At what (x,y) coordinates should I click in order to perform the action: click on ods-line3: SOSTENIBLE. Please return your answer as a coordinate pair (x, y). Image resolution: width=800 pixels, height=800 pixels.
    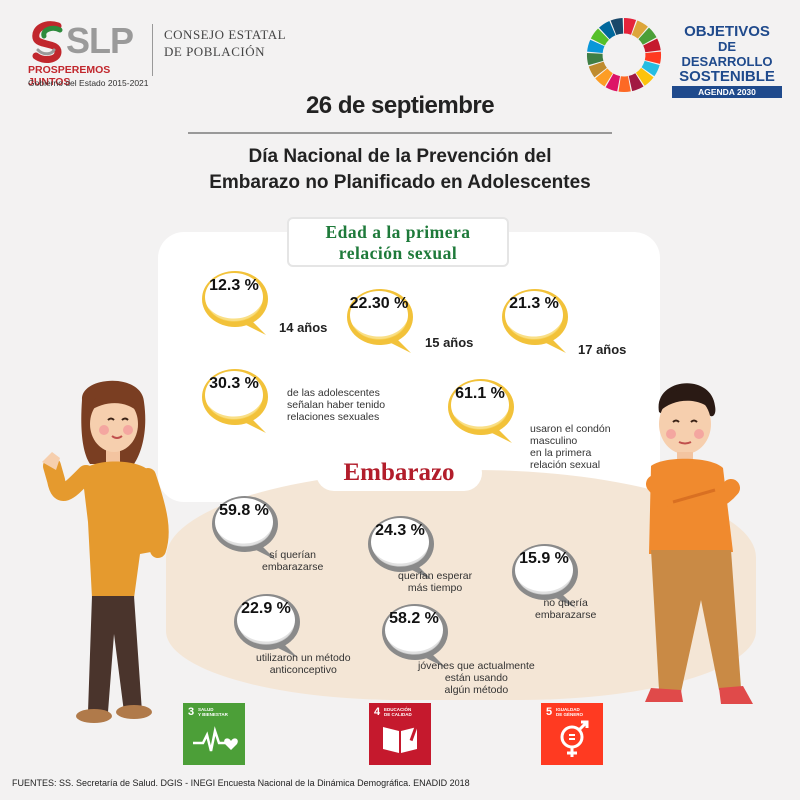
    Looking at the image, I should click on (727, 76).